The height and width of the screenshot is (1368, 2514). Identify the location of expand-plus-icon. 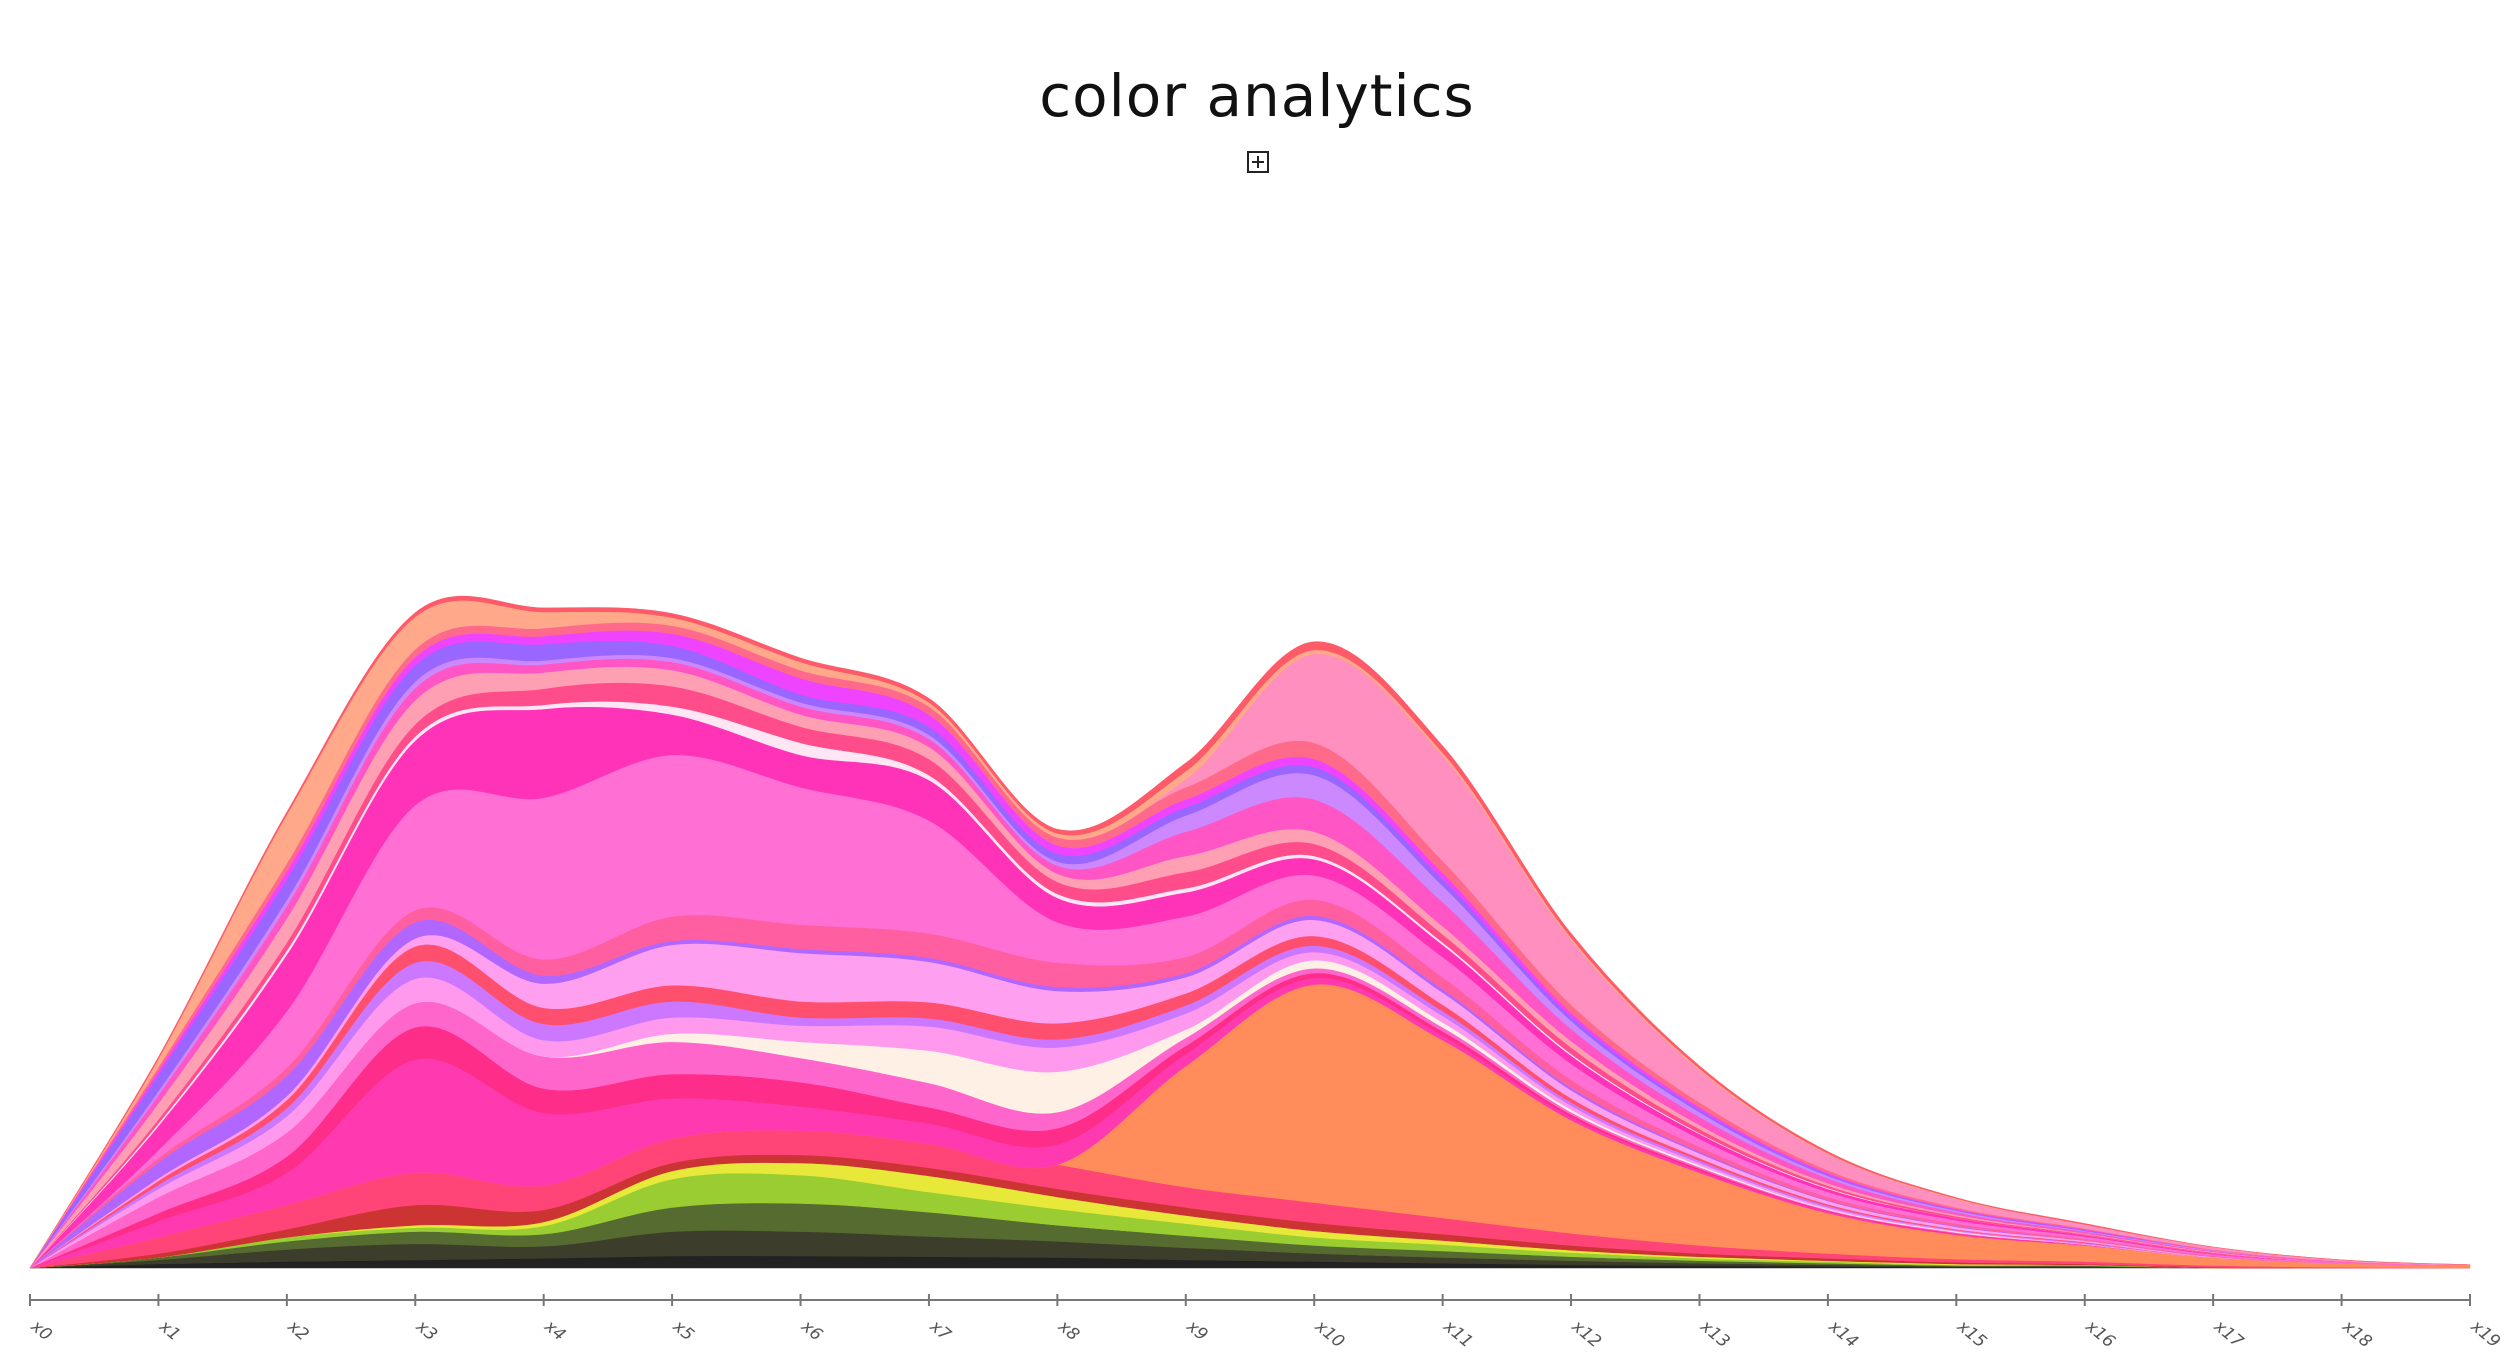
(1258, 162).